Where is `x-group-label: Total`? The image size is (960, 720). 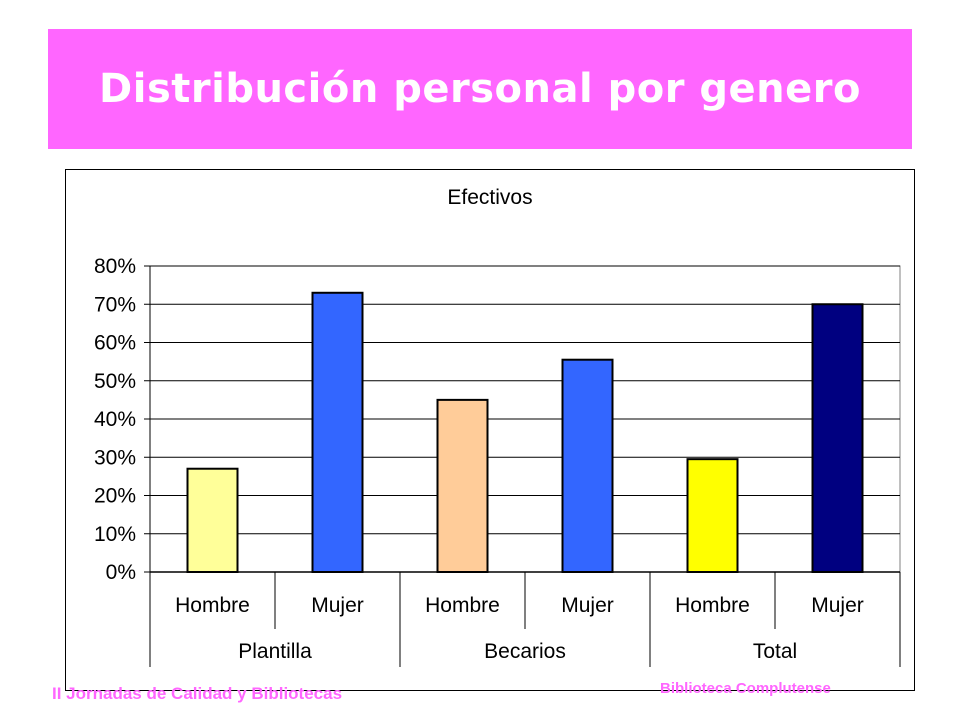
x-group-label: Total is located at coordinates (775, 651).